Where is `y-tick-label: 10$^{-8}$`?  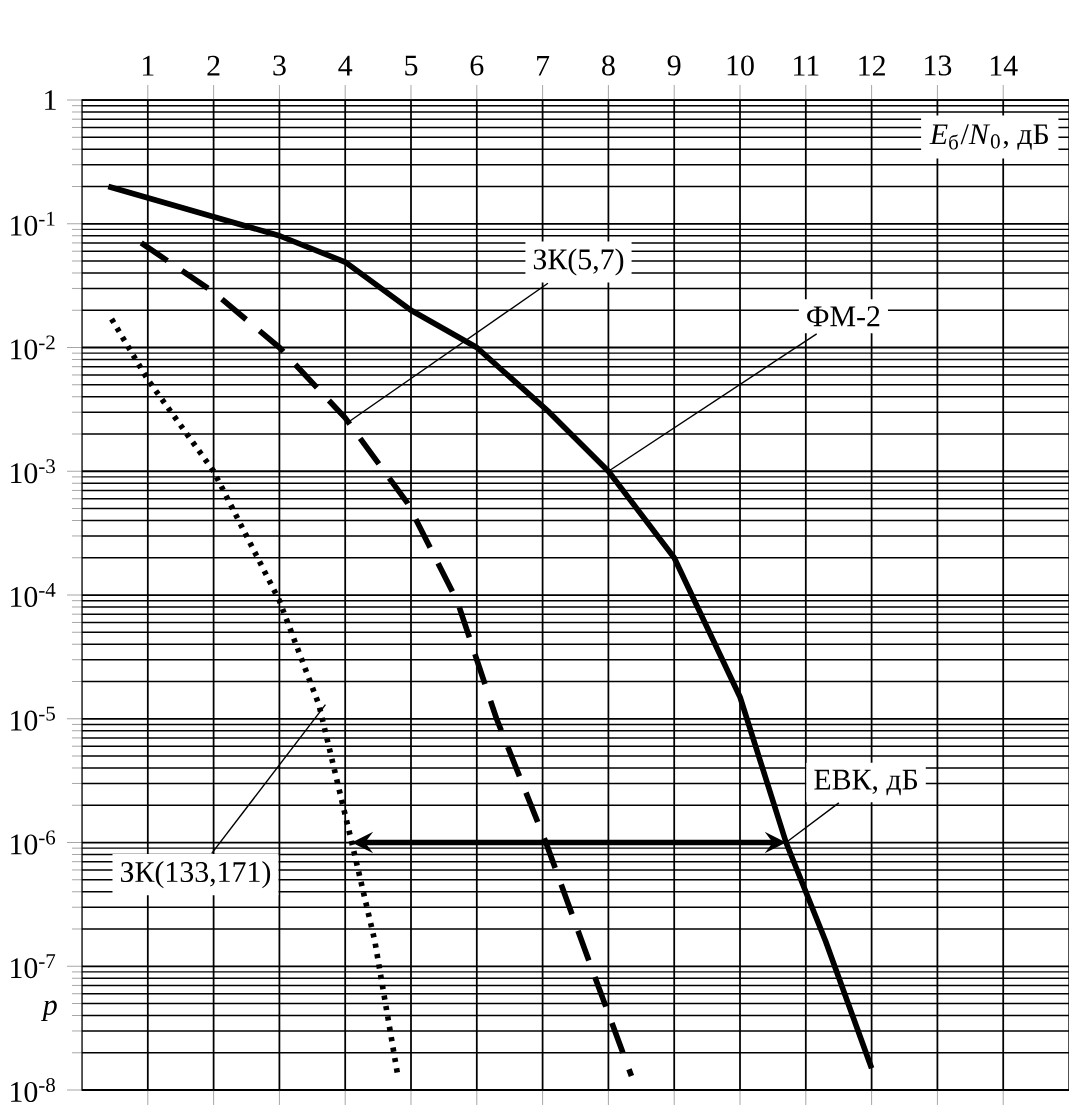 y-tick-label: 10$^{-8}$ is located at coordinates (33, 1090).